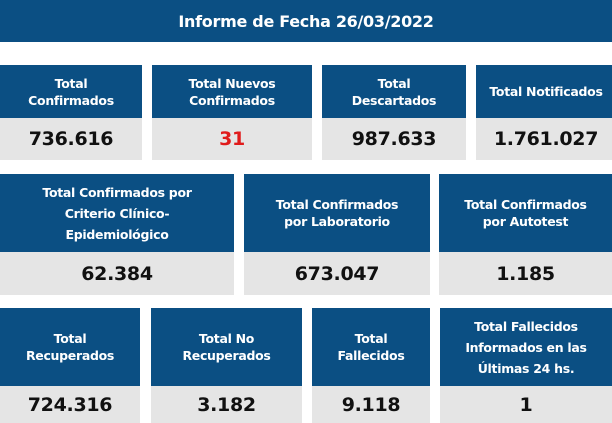  I want to click on card-confirmados-autotest: Total Confirmados por Autotest 1.185, so click(525, 234).